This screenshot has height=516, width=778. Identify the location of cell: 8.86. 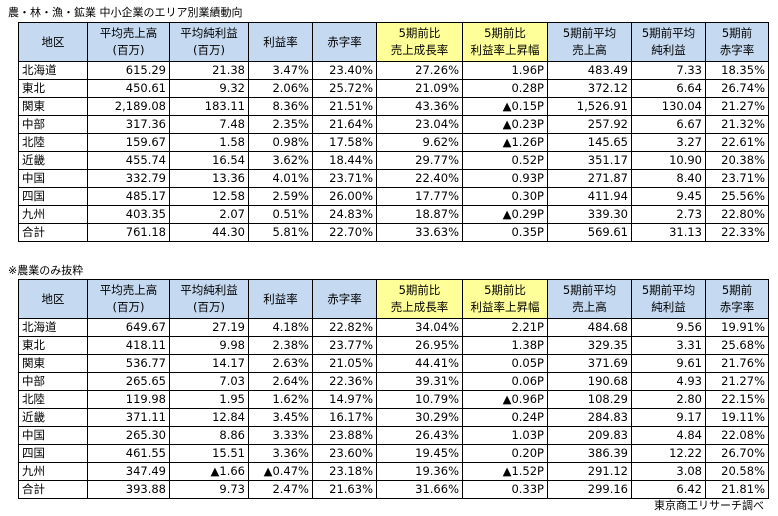
(209, 435).